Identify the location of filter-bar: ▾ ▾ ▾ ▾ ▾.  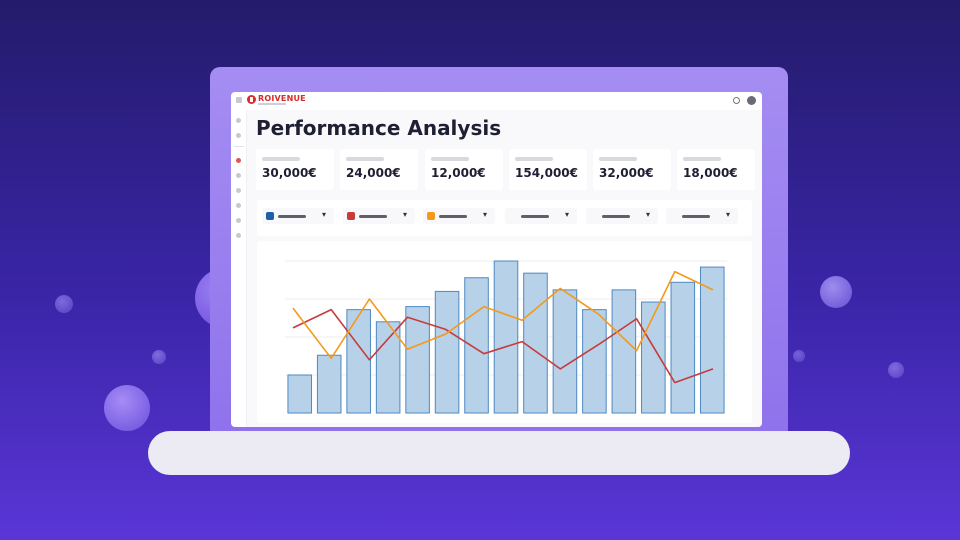
(504, 218).